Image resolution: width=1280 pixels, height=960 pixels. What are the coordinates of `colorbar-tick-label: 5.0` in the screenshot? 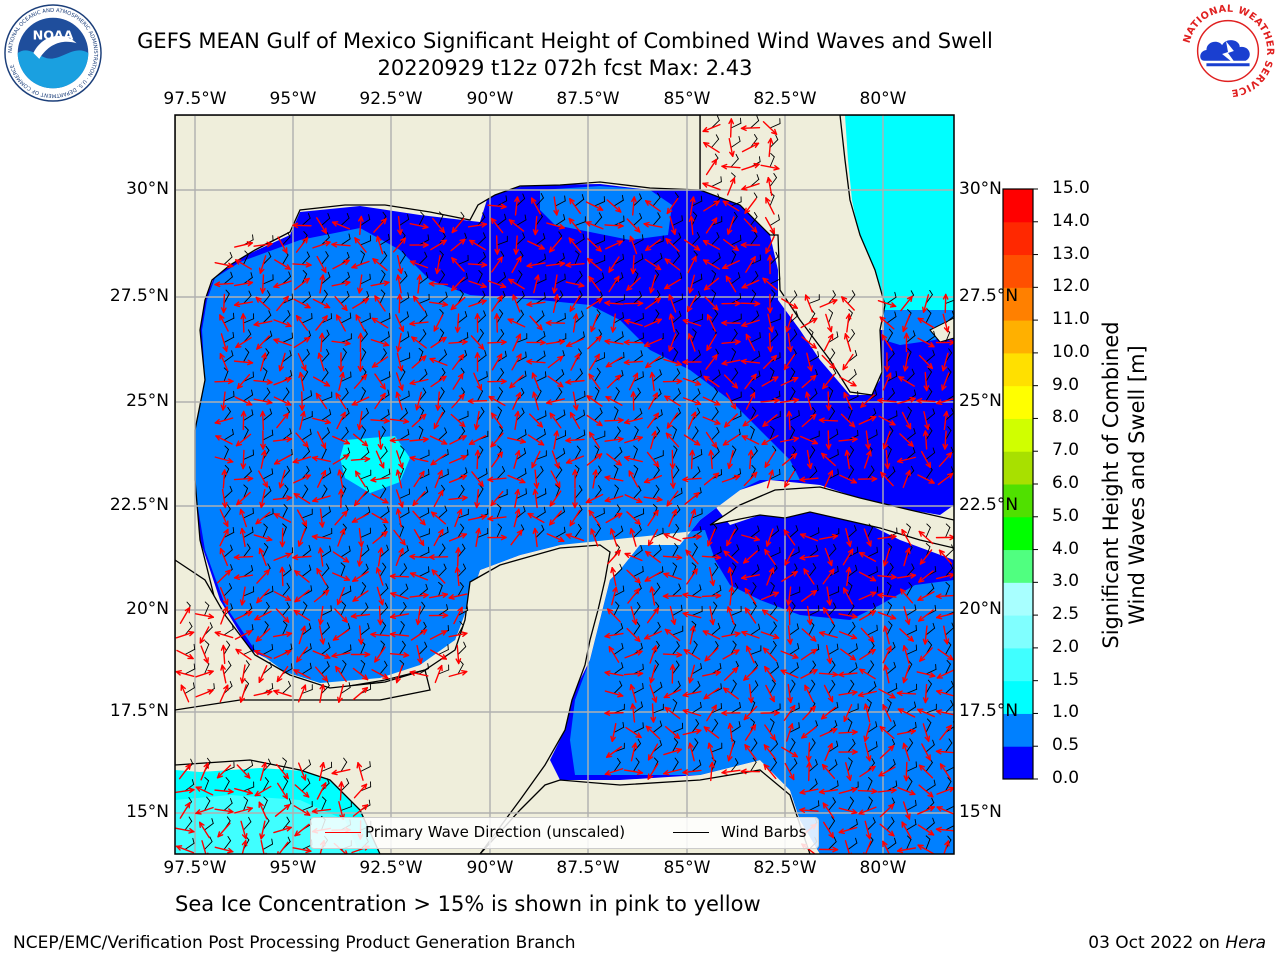 It's located at (1066, 515).